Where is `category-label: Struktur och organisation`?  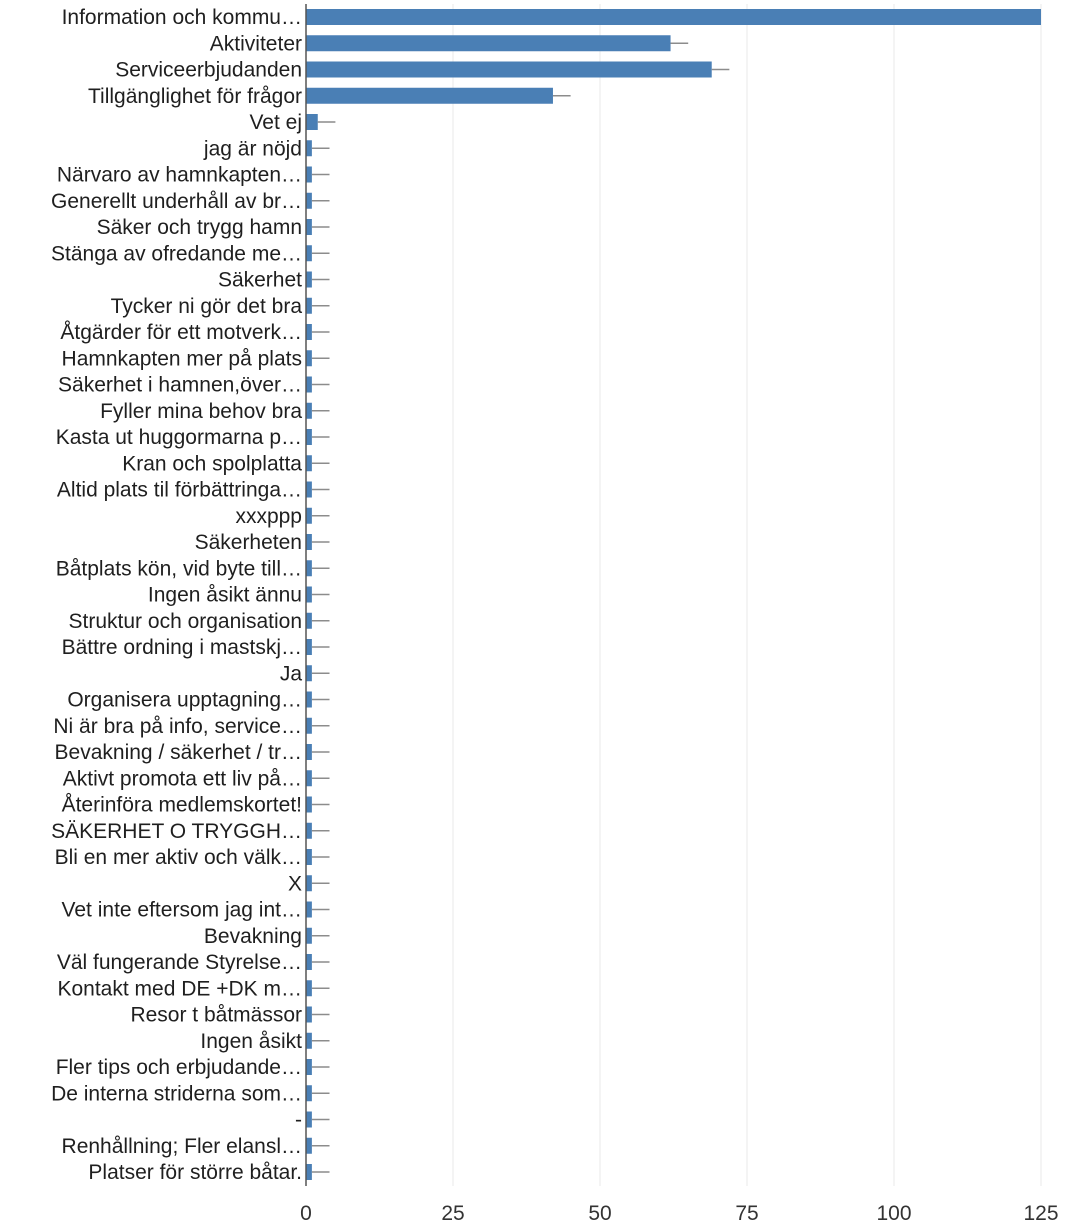
category-label: Struktur och organisation is located at coordinates (185, 621).